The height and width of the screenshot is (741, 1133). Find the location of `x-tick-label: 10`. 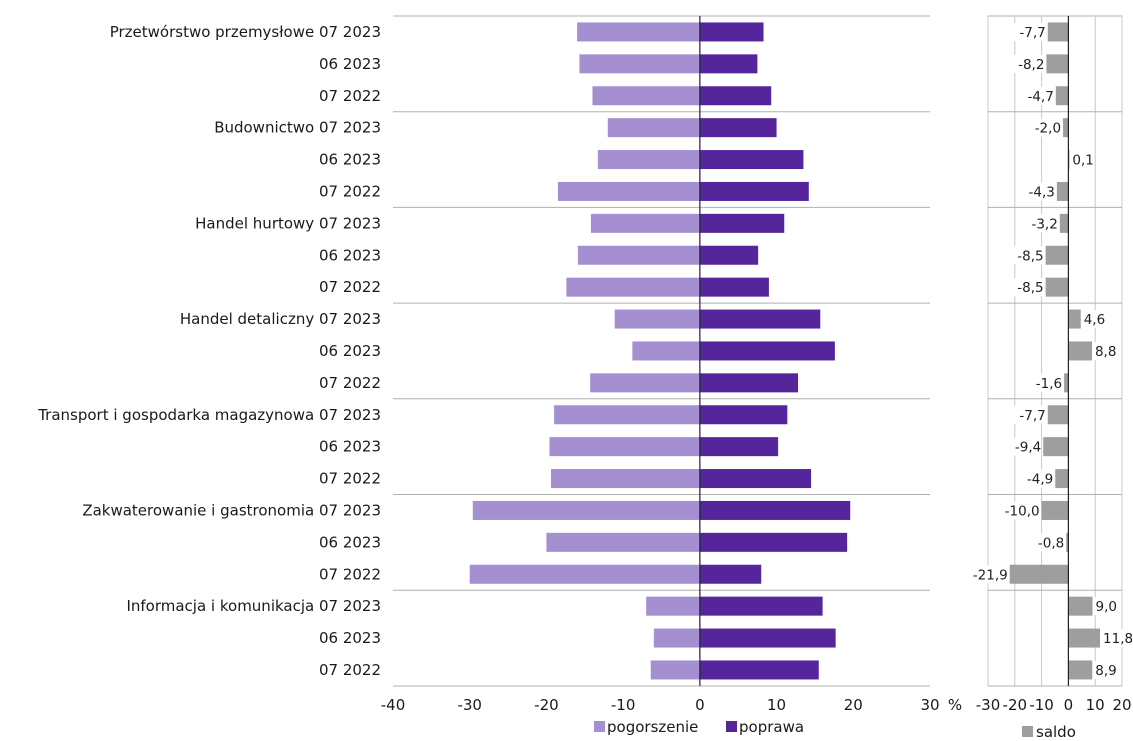

x-tick-label: 10 is located at coordinates (776, 705).